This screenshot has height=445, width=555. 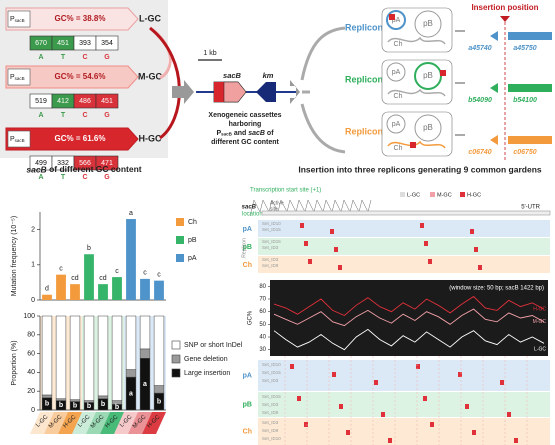 What do you see at coordinates (398, 148) in the screenshot?
I see `plasmid-label: Ch` at bounding box center [398, 148].